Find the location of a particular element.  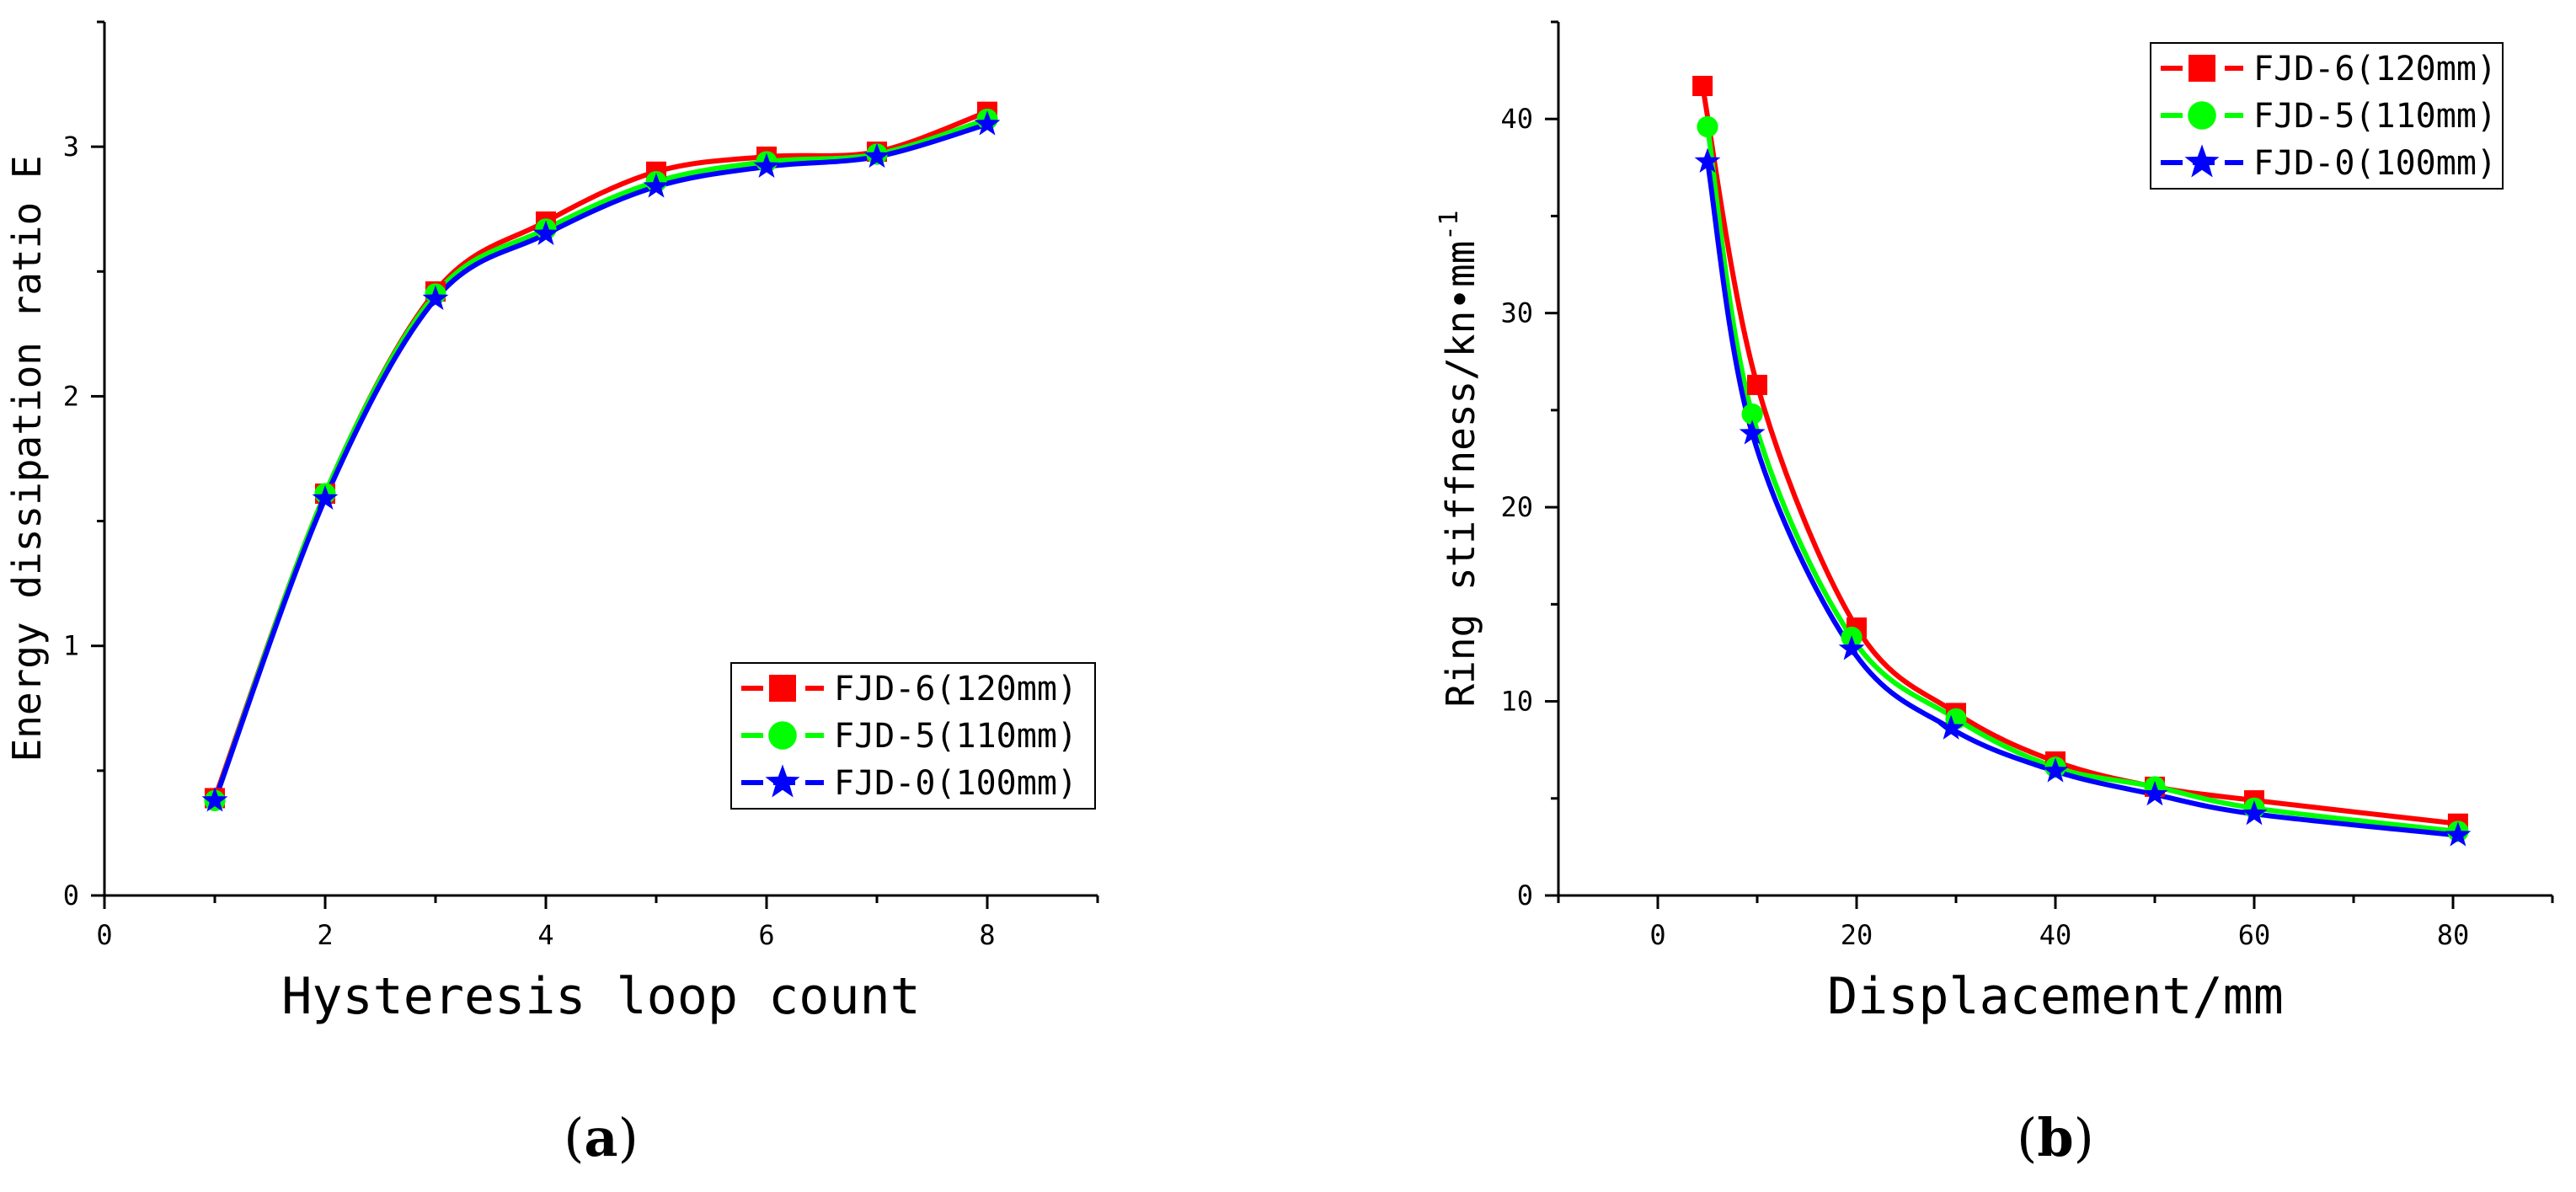

y-tick-label: 3 is located at coordinates (71, 147).